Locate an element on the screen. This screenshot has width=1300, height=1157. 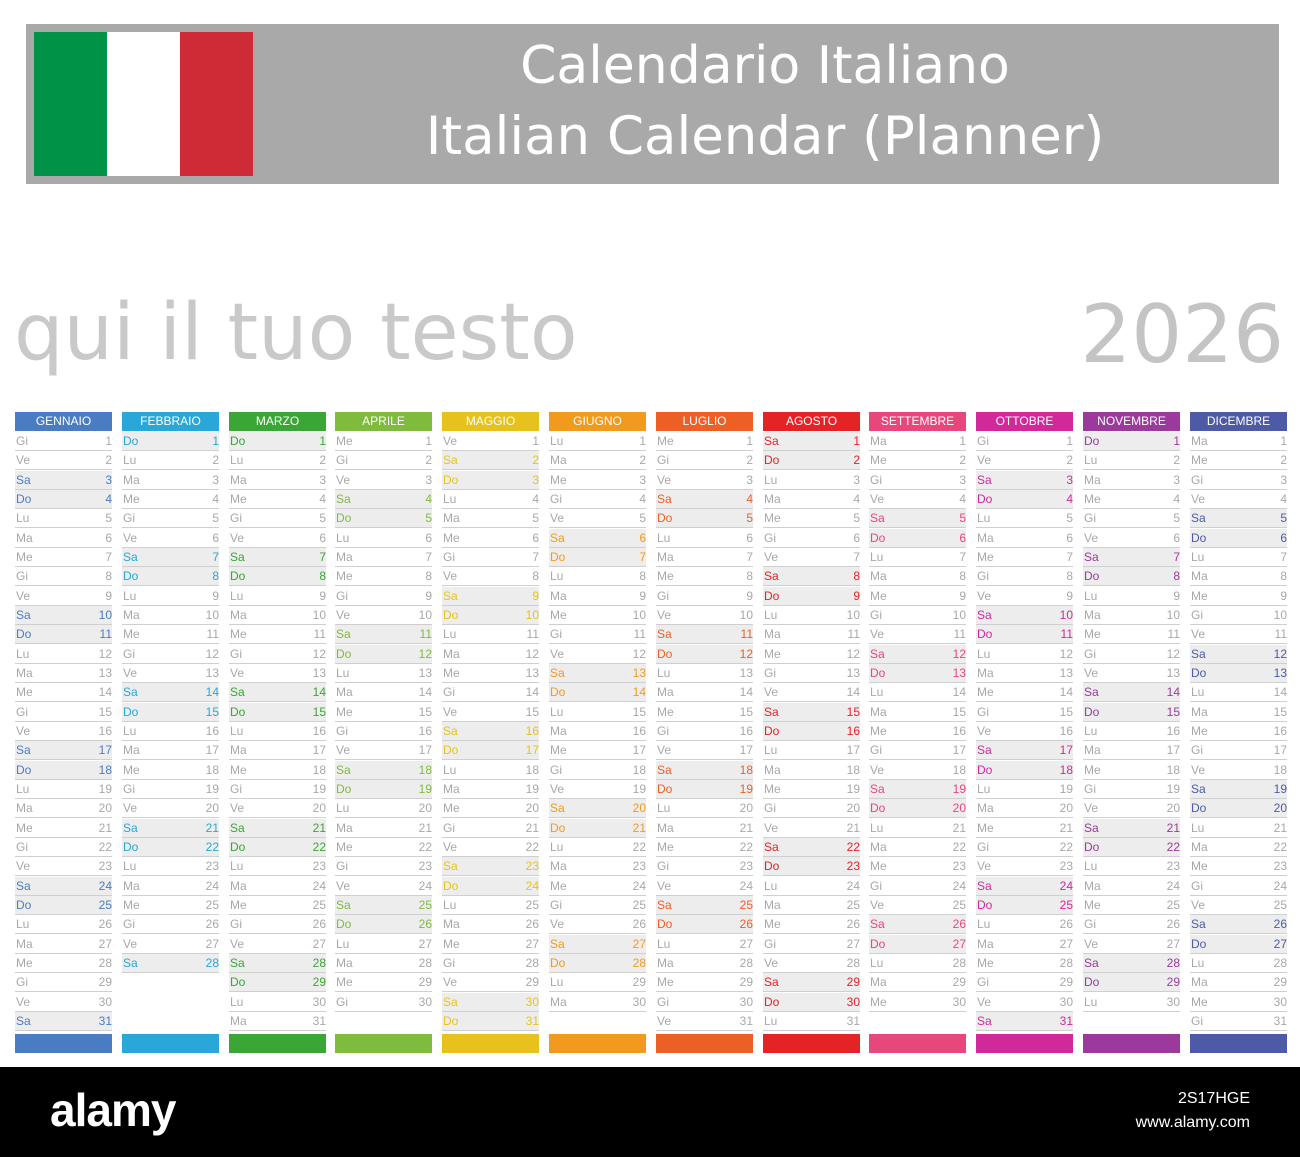
day-row: Ve 12 is located at coordinates (597, 654).